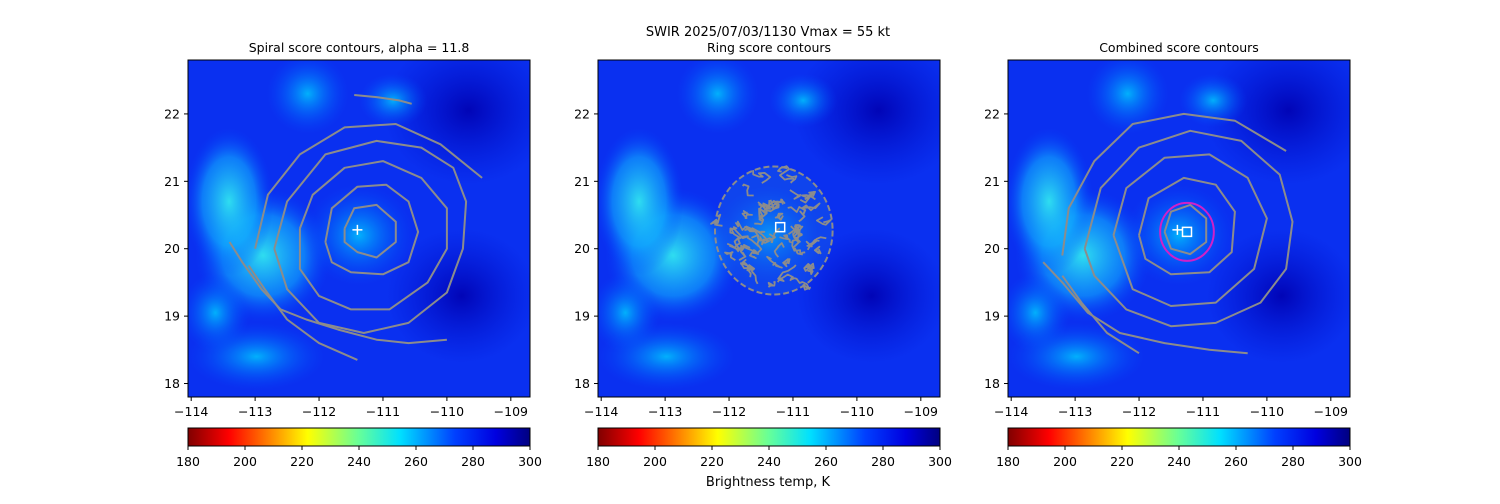  I want to click on panel-title: Combined score contours, so click(1179, 47).